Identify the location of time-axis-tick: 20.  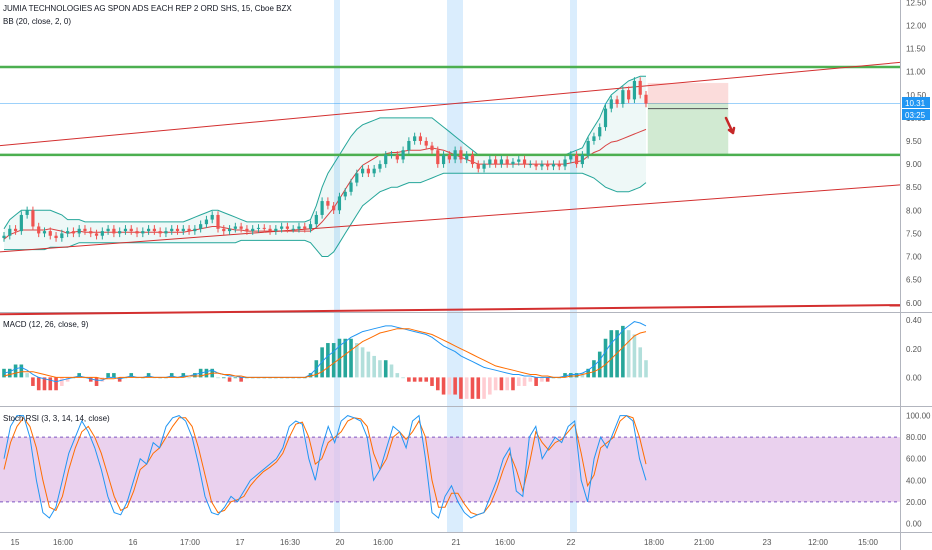
(340, 542).